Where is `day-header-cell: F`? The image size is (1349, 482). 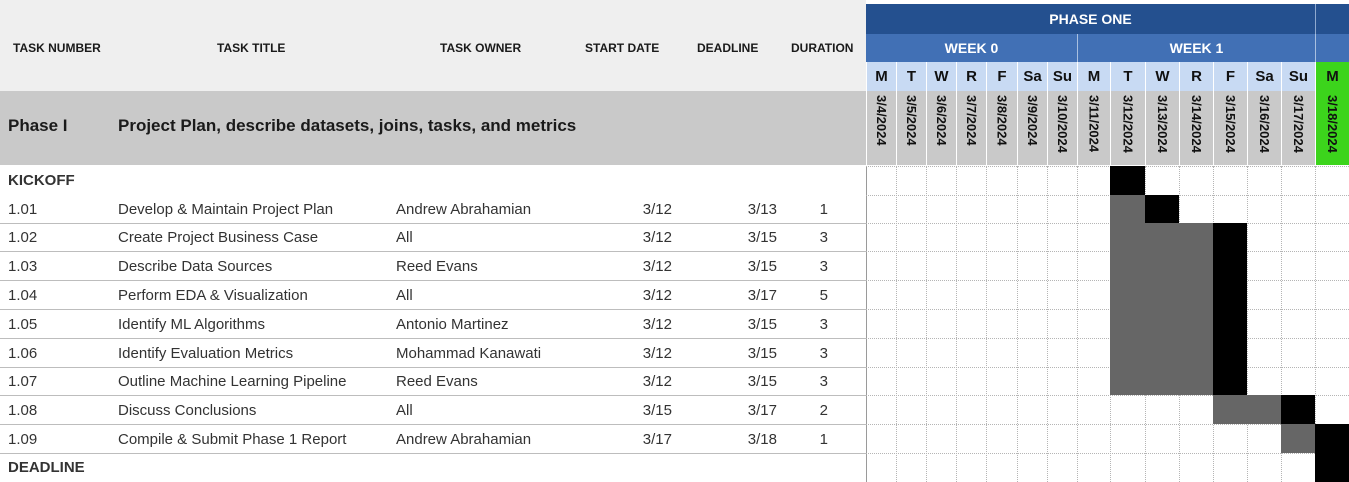
day-header-cell: F is located at coordinates (1230, 76).